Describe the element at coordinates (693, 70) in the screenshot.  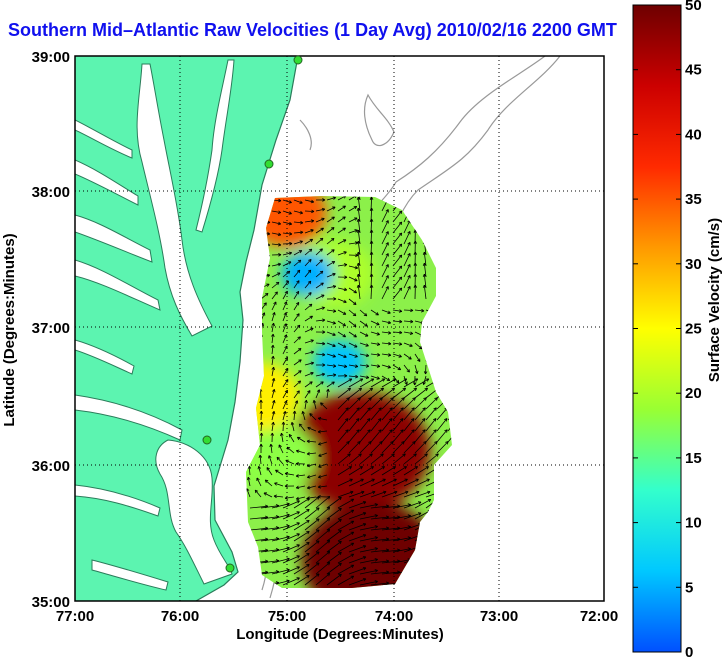
I see `colorbar-tick-label: 45` at that location.